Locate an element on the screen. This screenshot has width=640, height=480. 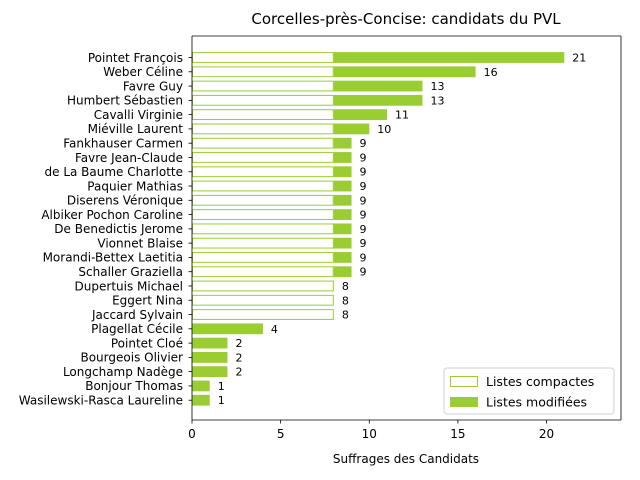
y-tick-label: Favre Jean-Claude is located at coordinates (129, 158).